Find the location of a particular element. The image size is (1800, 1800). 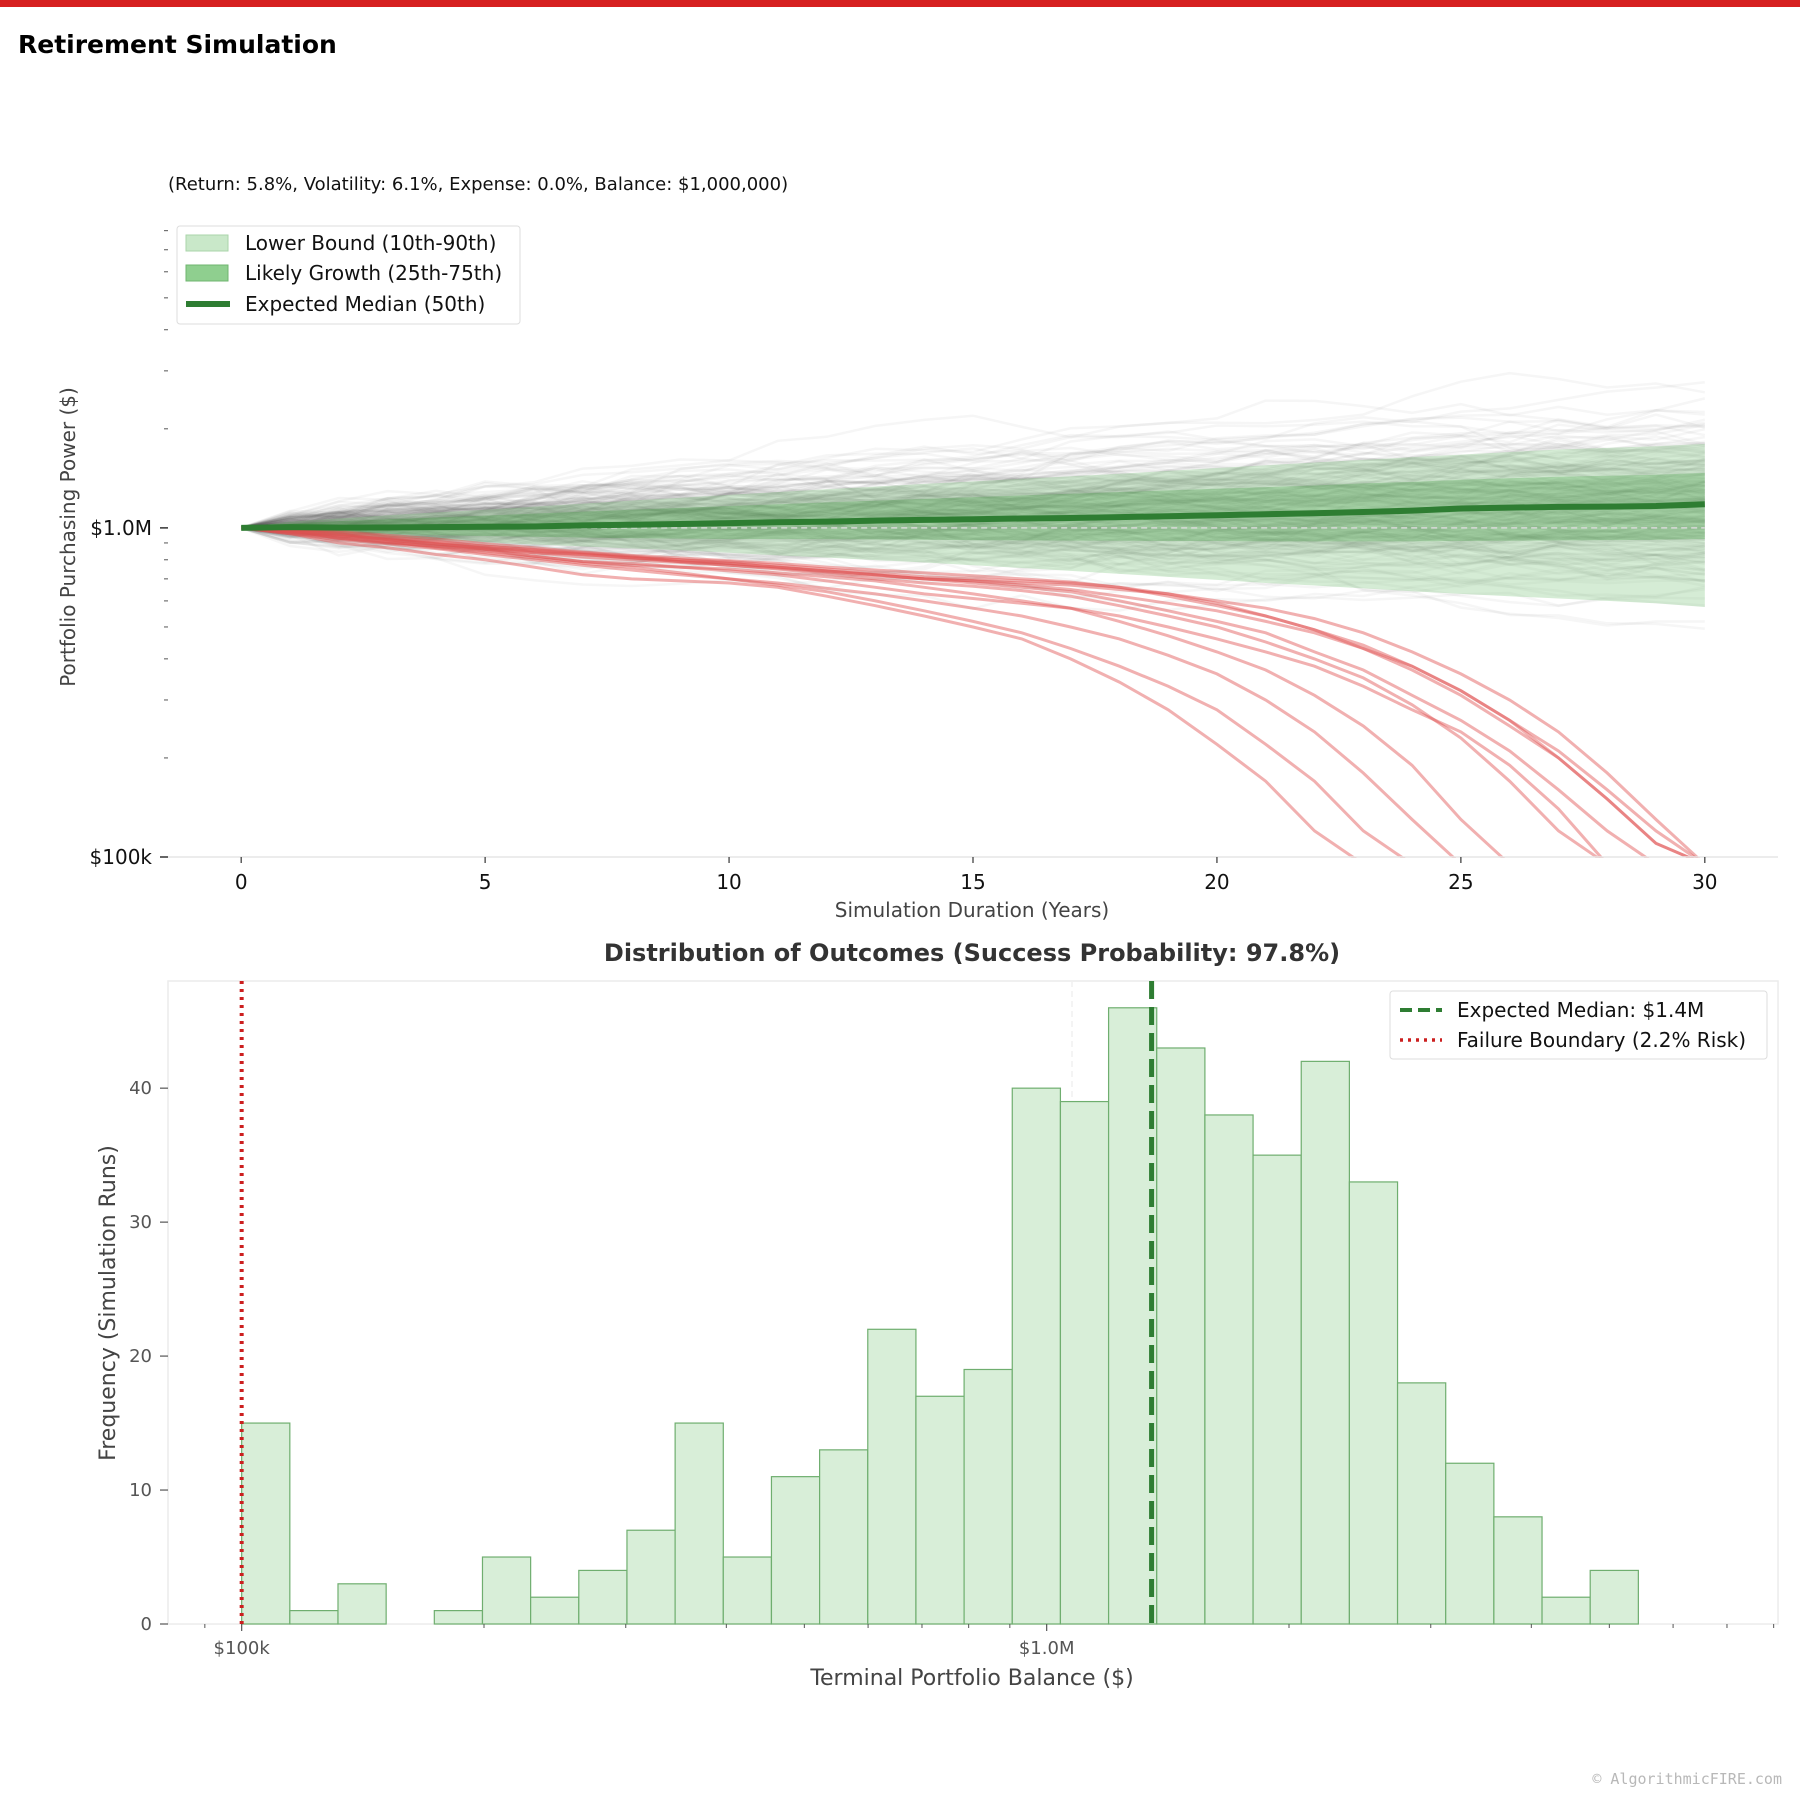

x-minor-ticks is located at coordinates (989, 1626).